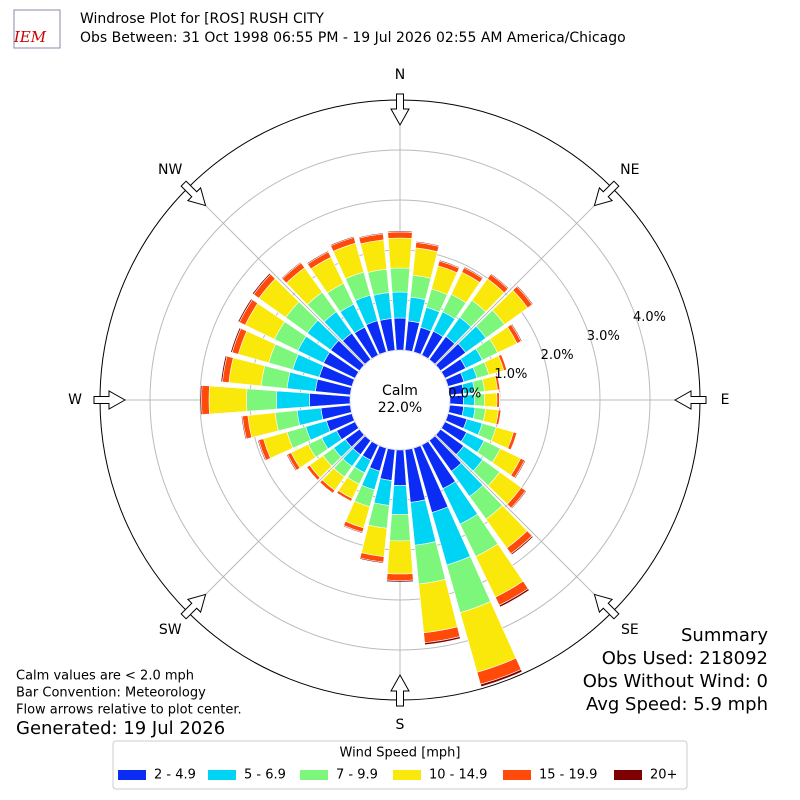 The image size is (800, 800). What do you see at coordinates (170, 630) in the screenshot?
I see `compass-label: SW` at bounding box center [170, 630].